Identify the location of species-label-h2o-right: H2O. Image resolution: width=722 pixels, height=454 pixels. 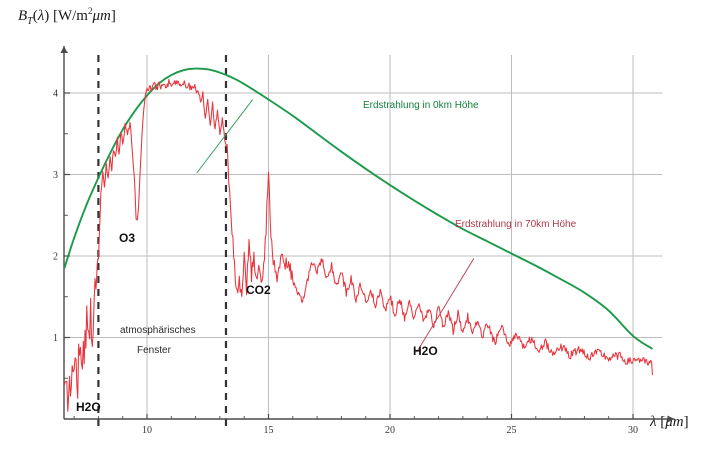
(425, 351).